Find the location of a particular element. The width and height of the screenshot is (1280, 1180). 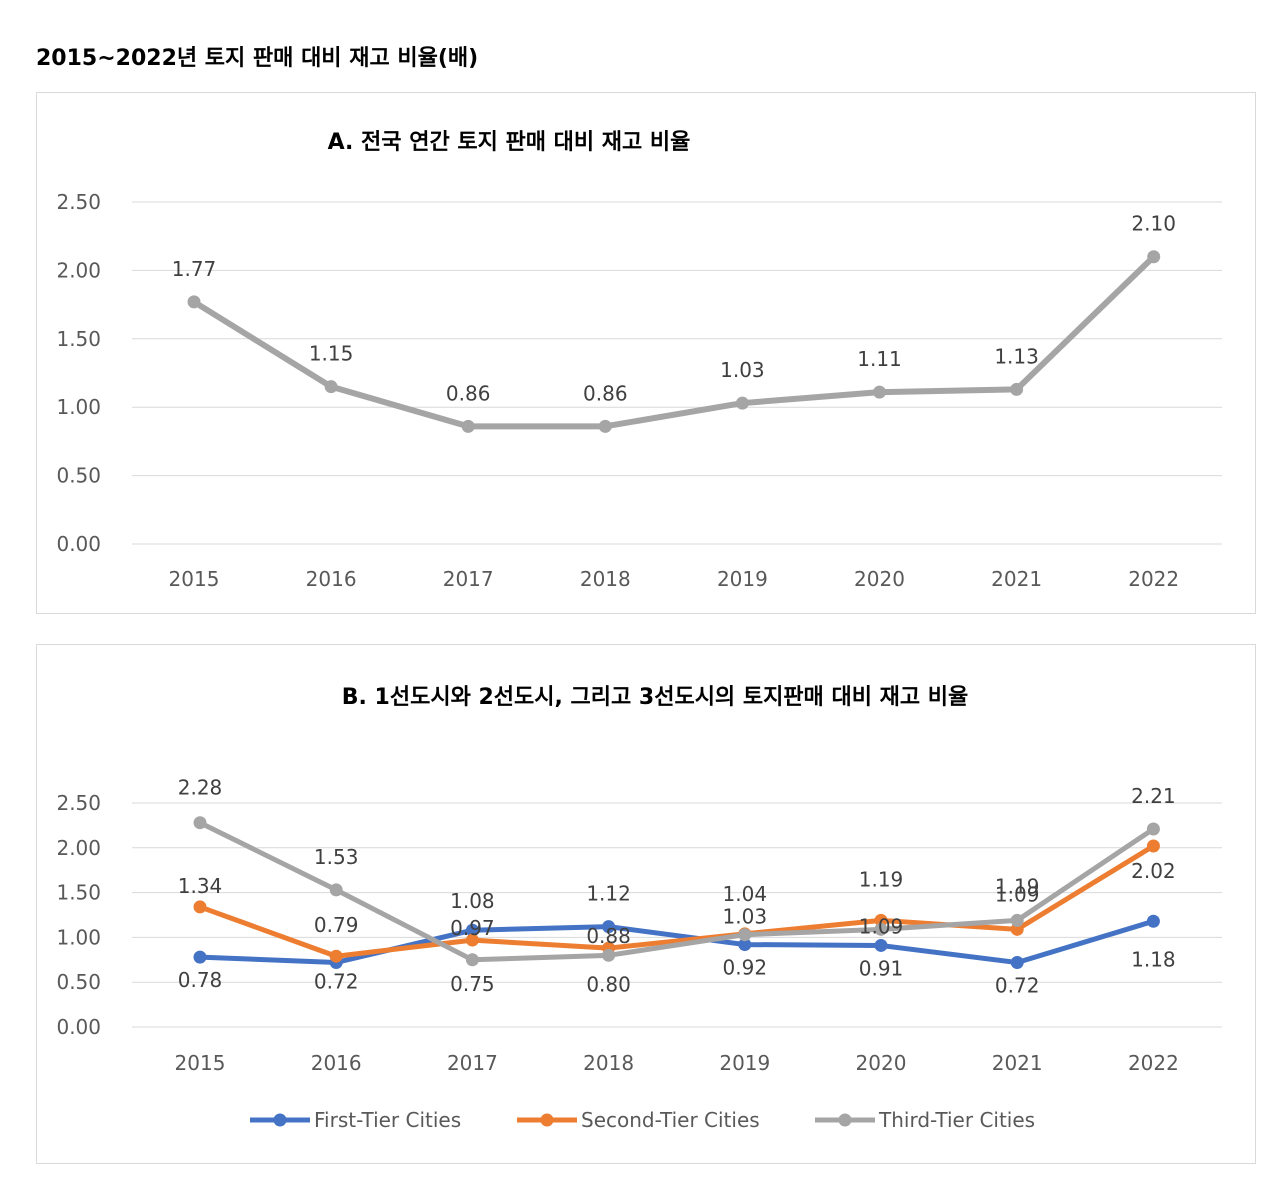

data-label: 0.72 is located at coordinates (1017, 985).